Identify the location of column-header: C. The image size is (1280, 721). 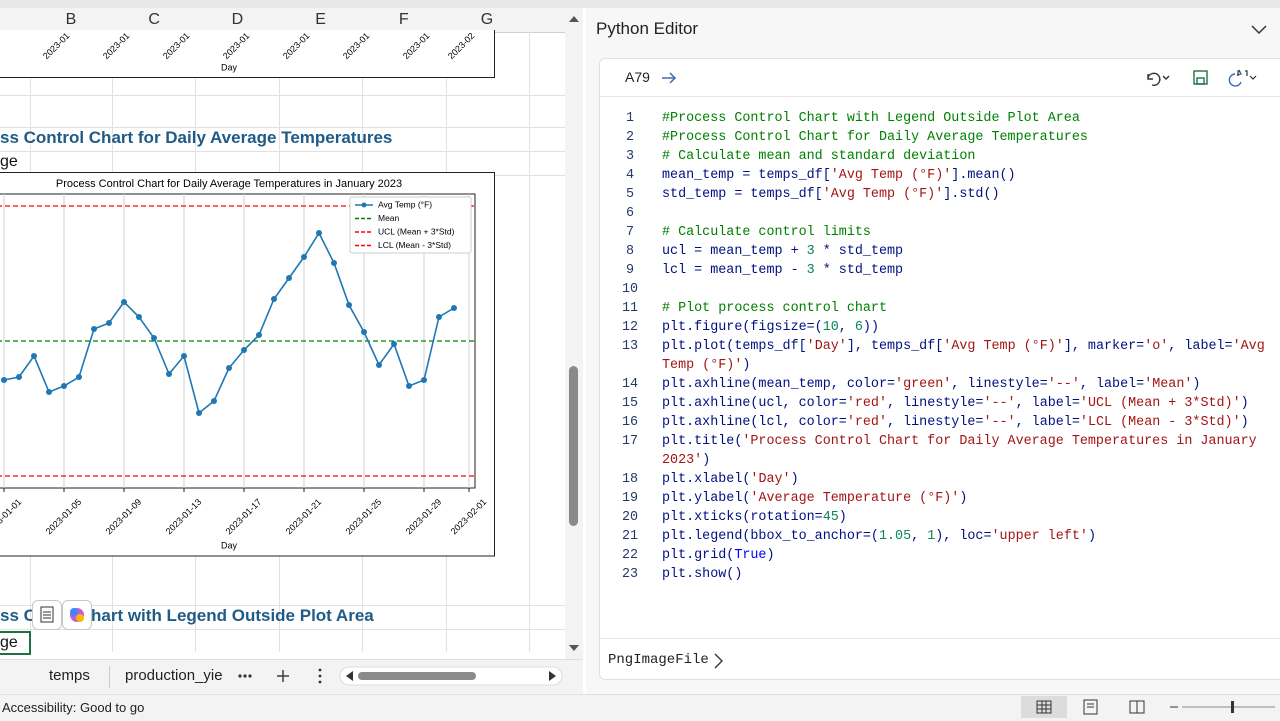
(154, 19).